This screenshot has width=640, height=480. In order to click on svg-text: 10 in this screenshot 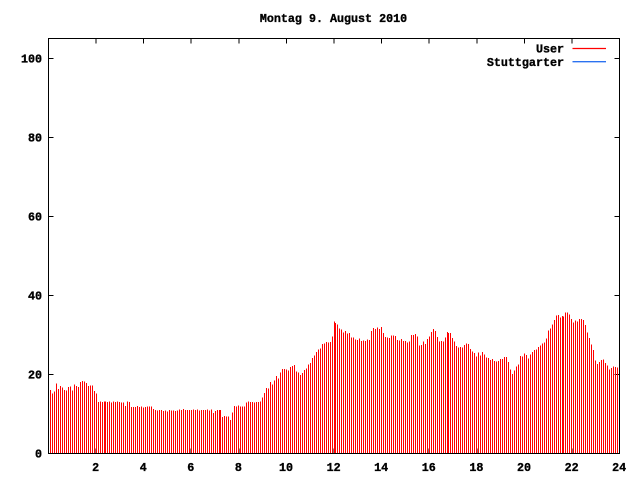, I will do `click(286, 468)`.